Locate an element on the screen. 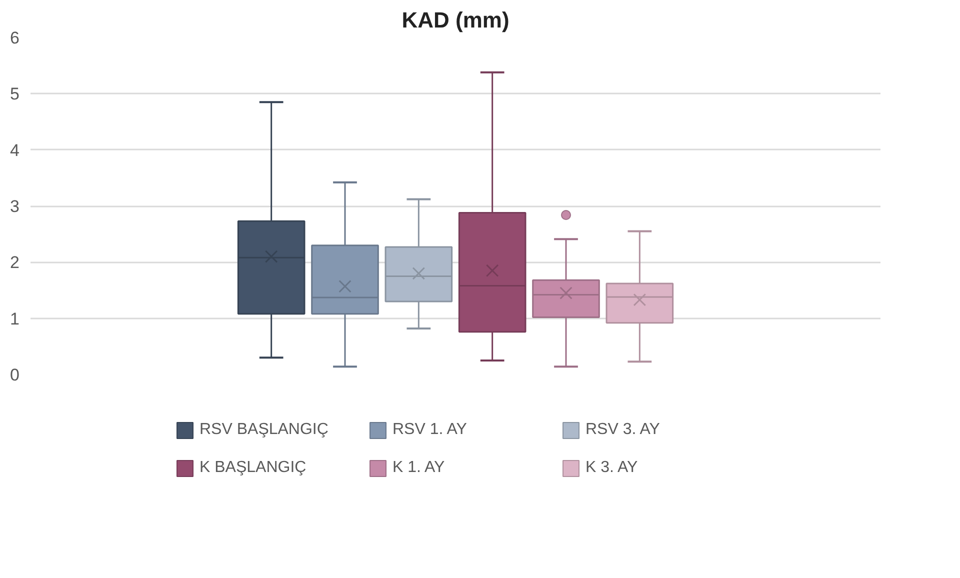 The width and height of the screenshot is (960, 578). legend-label: K BAŞLANGIÇ is located at coordinates (254, 468).